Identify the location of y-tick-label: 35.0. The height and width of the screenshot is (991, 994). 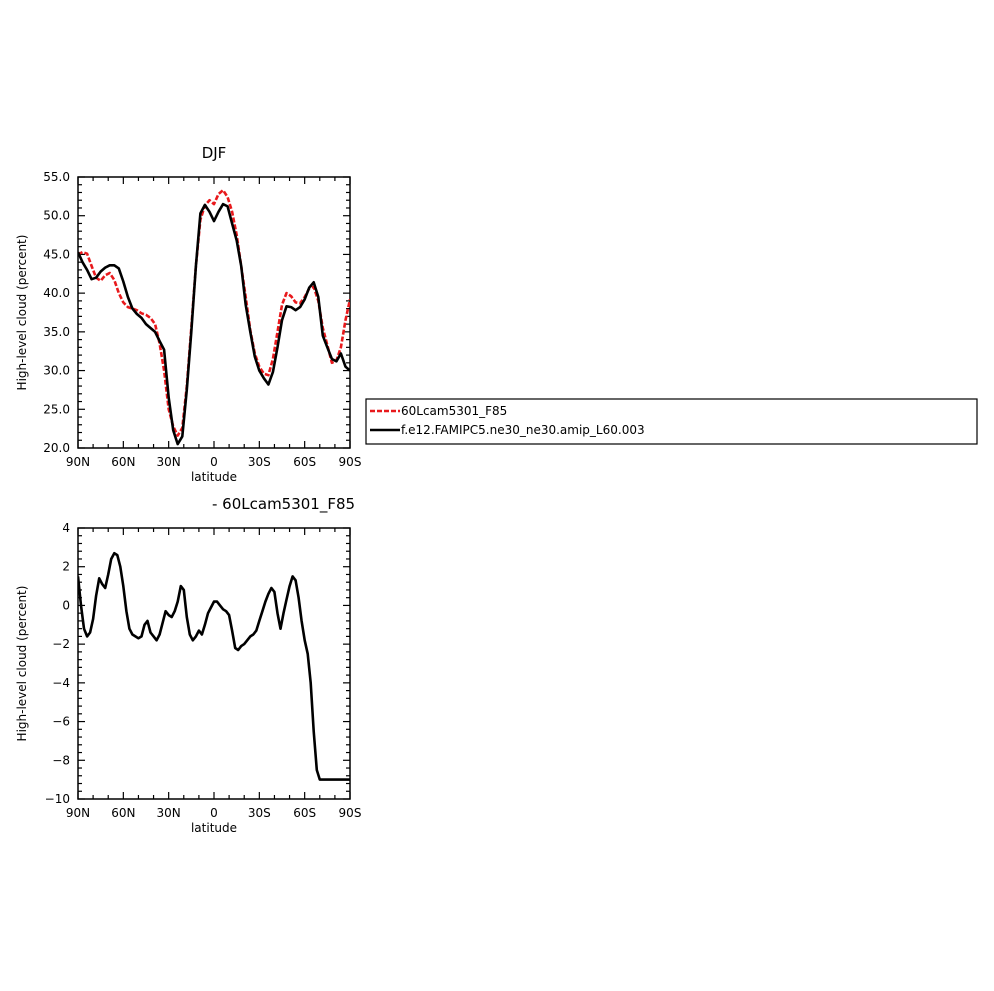
(56, 332).